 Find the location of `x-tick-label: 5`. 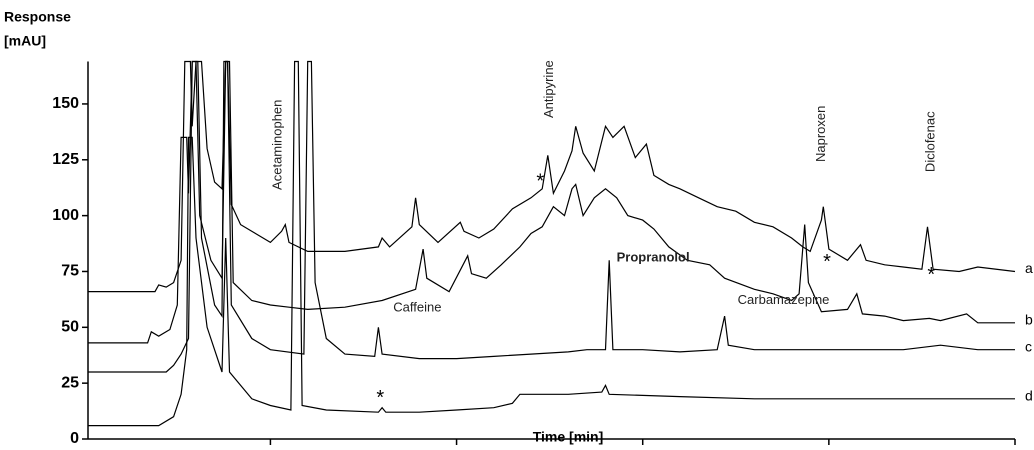

x-tick-label: 5 is located at coordinates (270, 449).